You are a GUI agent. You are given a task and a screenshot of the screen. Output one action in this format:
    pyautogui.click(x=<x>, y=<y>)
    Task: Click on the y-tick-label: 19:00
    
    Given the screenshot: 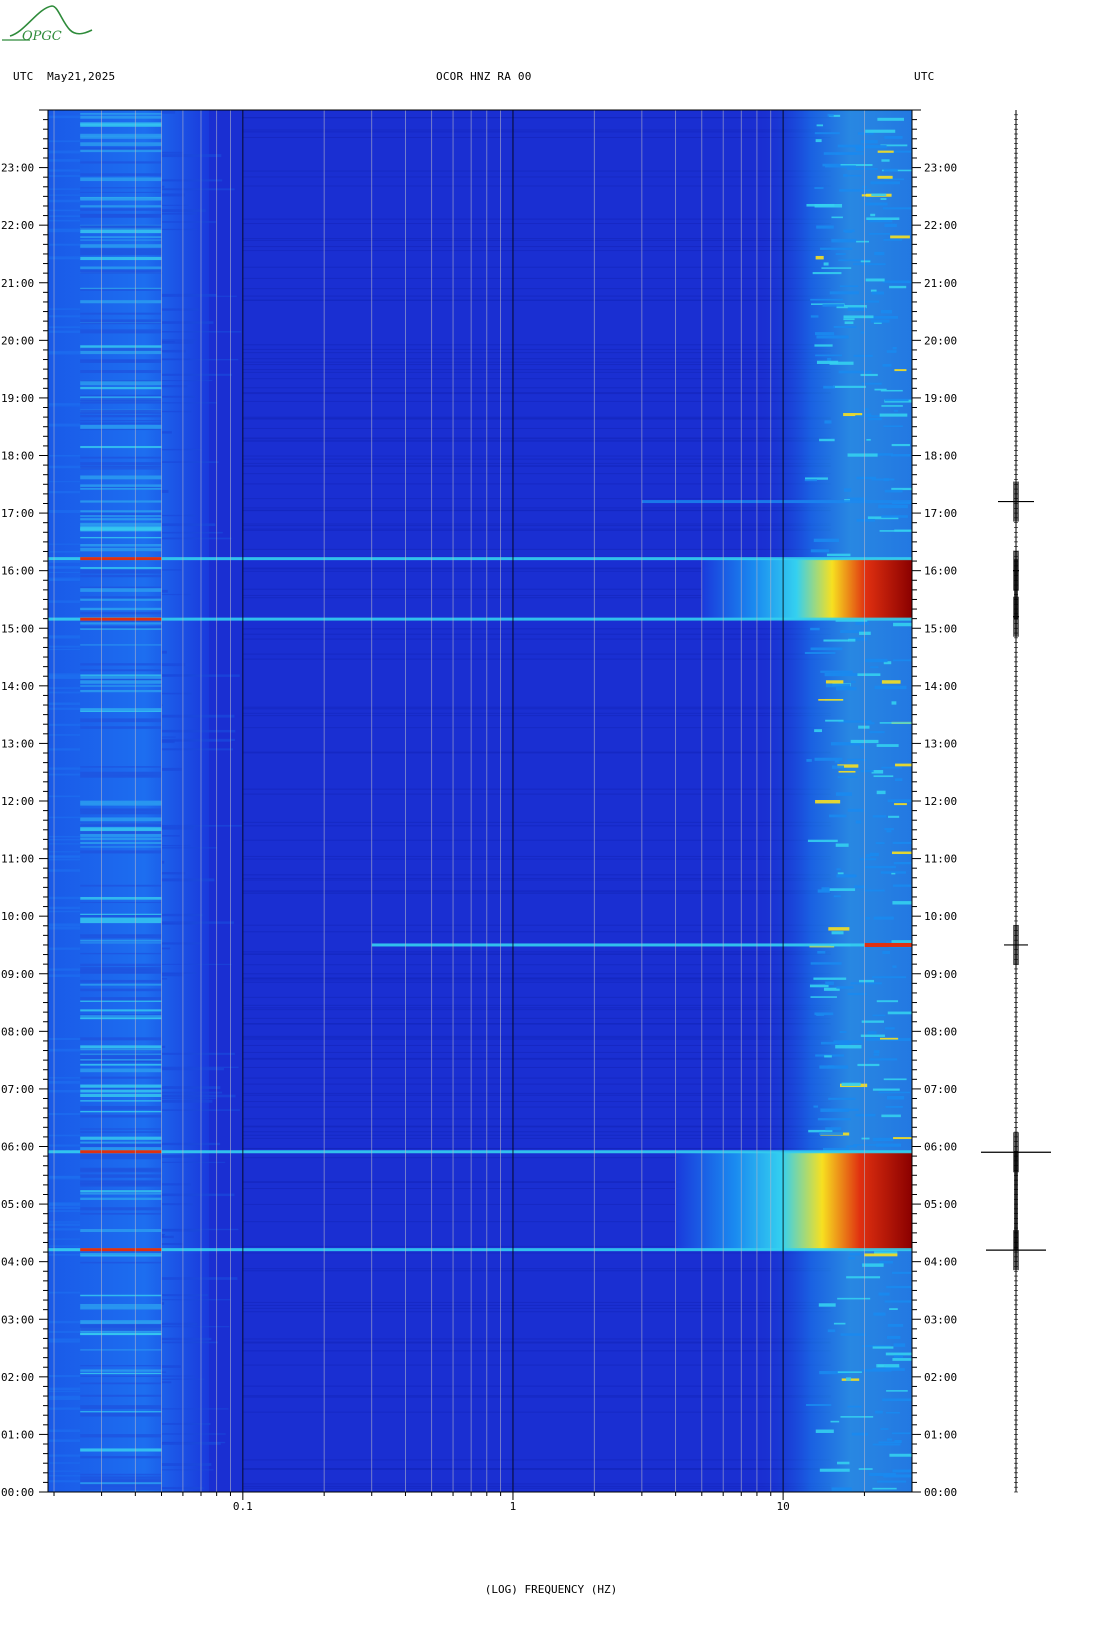 What is the action you would take?
    pyautogui.click(x=17, y=398)
    